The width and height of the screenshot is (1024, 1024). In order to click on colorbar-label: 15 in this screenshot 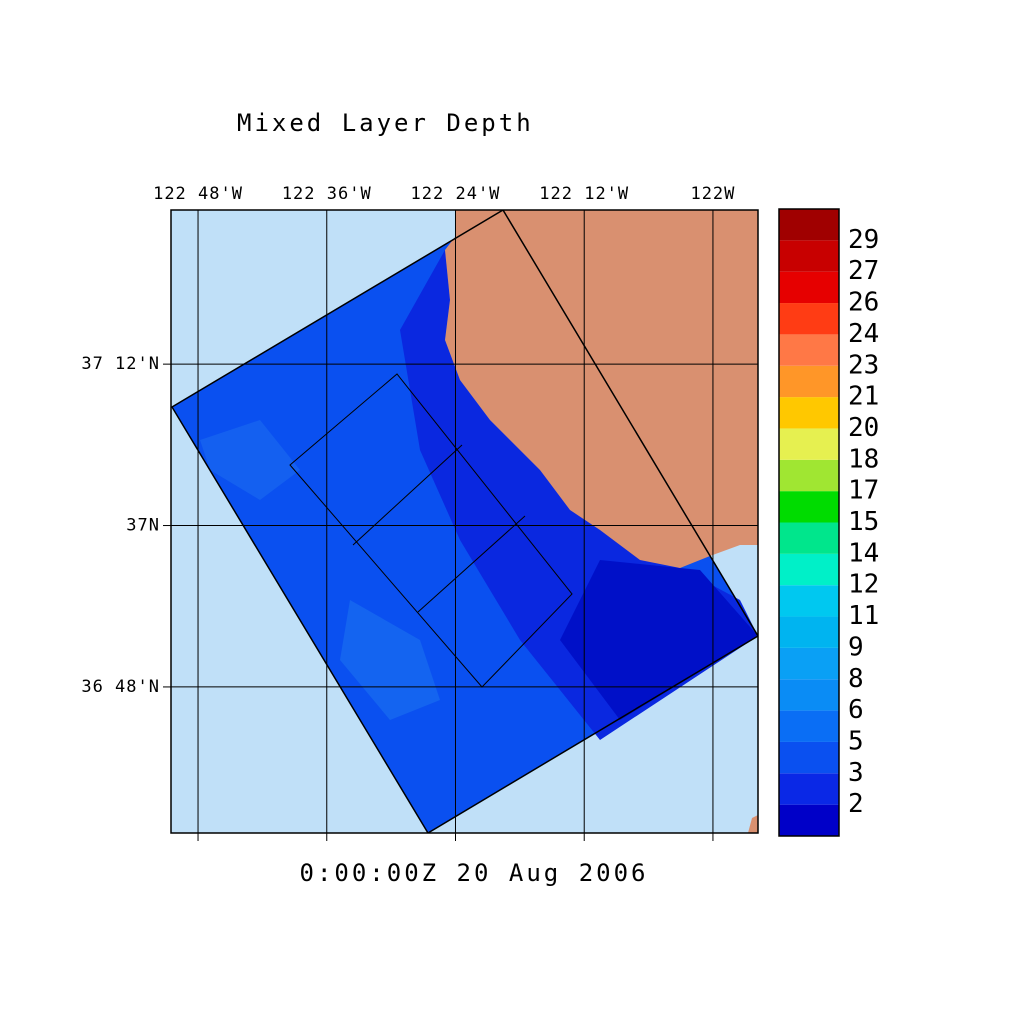, I will do `click(863, 522)`.